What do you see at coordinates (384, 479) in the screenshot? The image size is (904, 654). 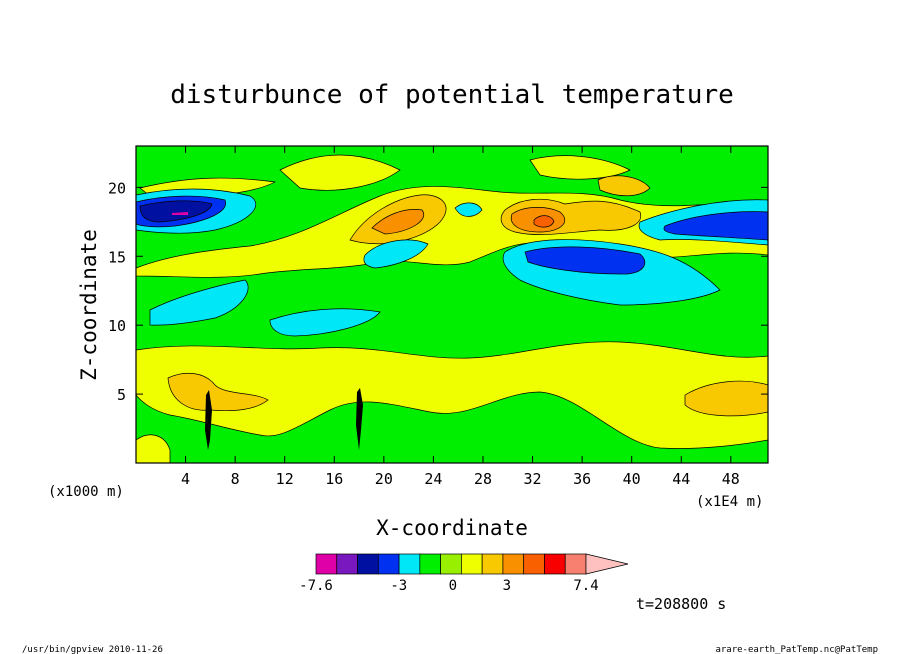 I see `x-tick-label: 20` at bounding box center [384, 479].